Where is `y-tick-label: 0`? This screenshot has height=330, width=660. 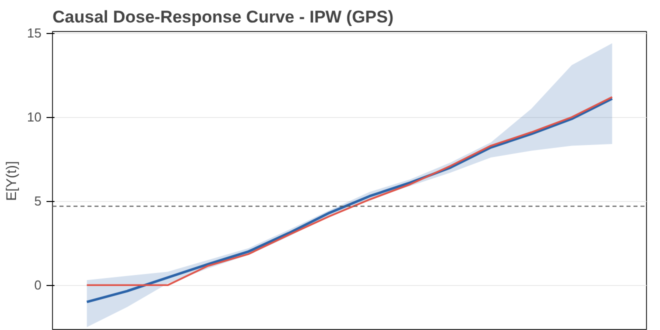
y-tick-label: 0 is located at coordinates (38, 285).